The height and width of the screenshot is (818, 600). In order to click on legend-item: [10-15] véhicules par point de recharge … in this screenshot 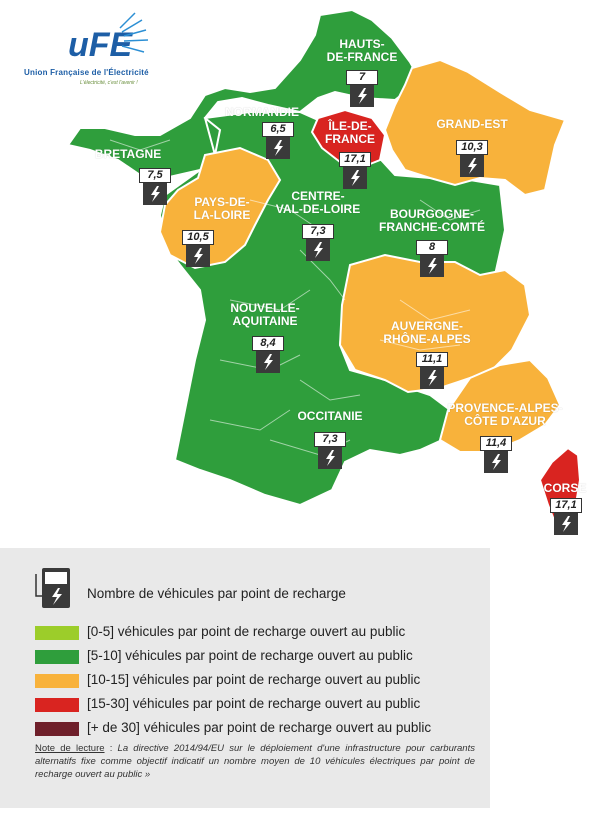, I will do `click(260, 681)`.